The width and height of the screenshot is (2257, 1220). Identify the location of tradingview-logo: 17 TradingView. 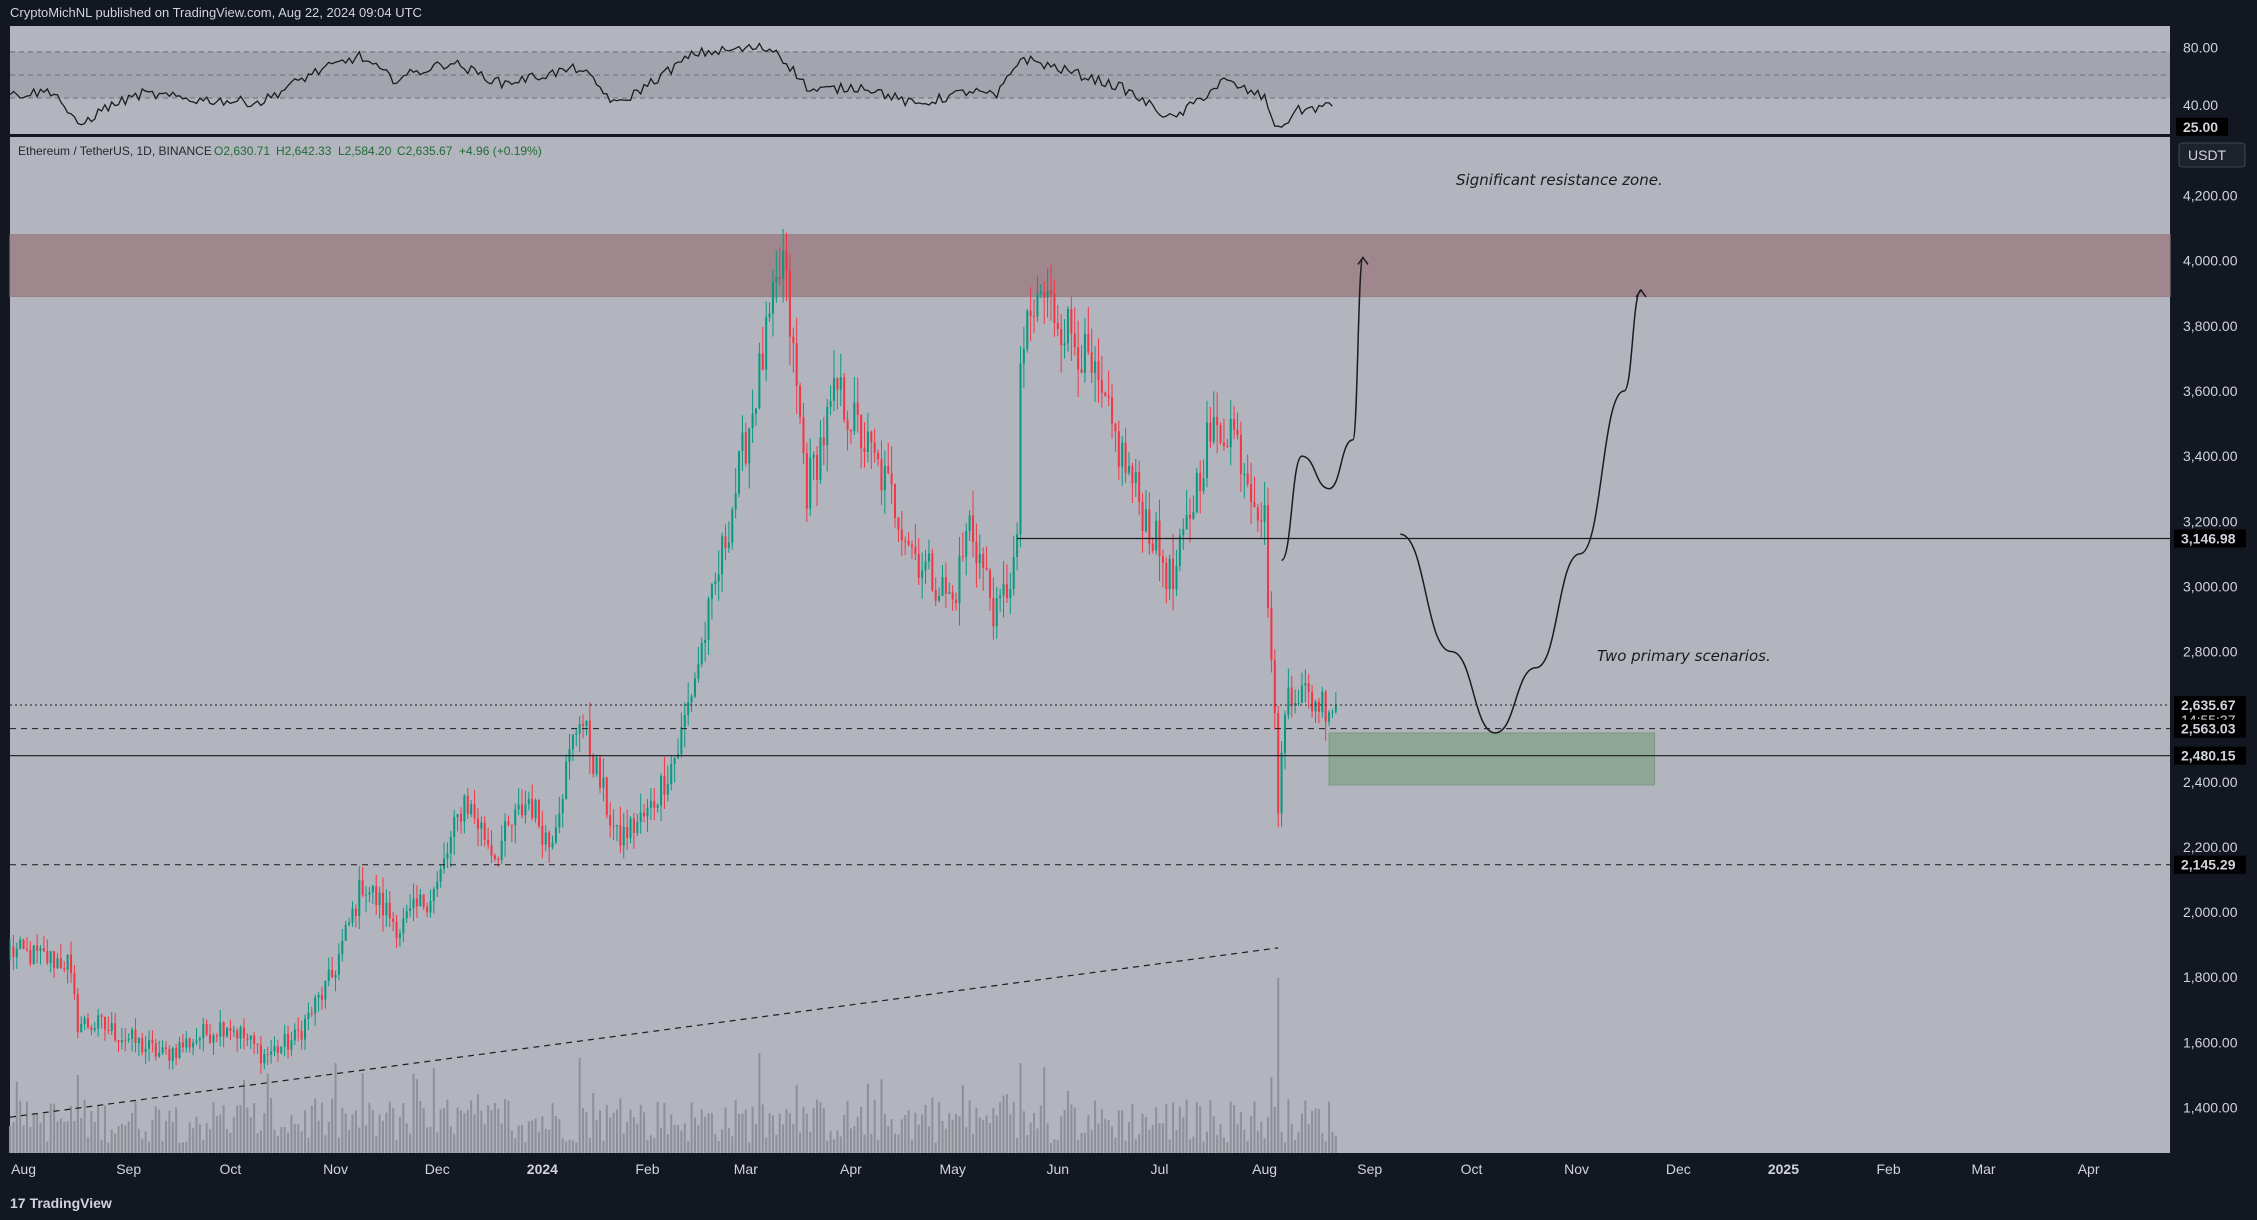
(61, 1203).